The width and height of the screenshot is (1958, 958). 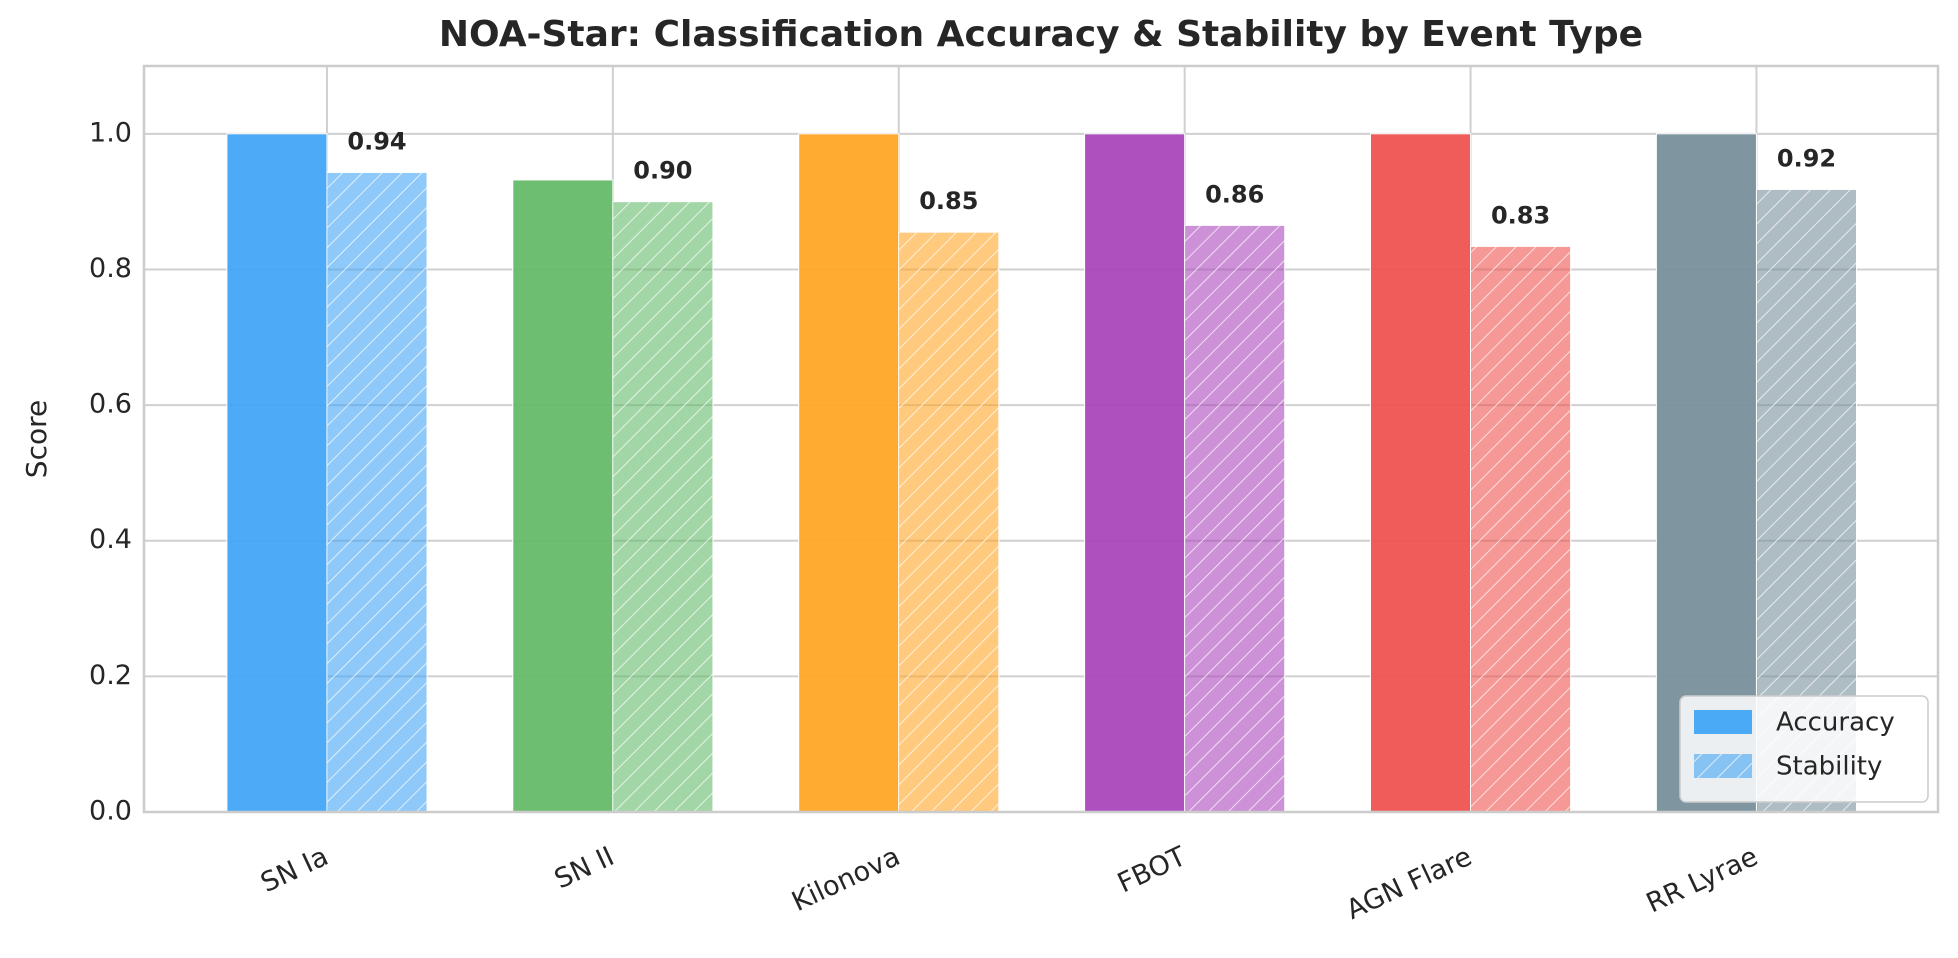 What do you see at coordinates (1804, 749) in the screenshot?
I see `legend: Accuracy Stability` at bounding box center [1804, 749].